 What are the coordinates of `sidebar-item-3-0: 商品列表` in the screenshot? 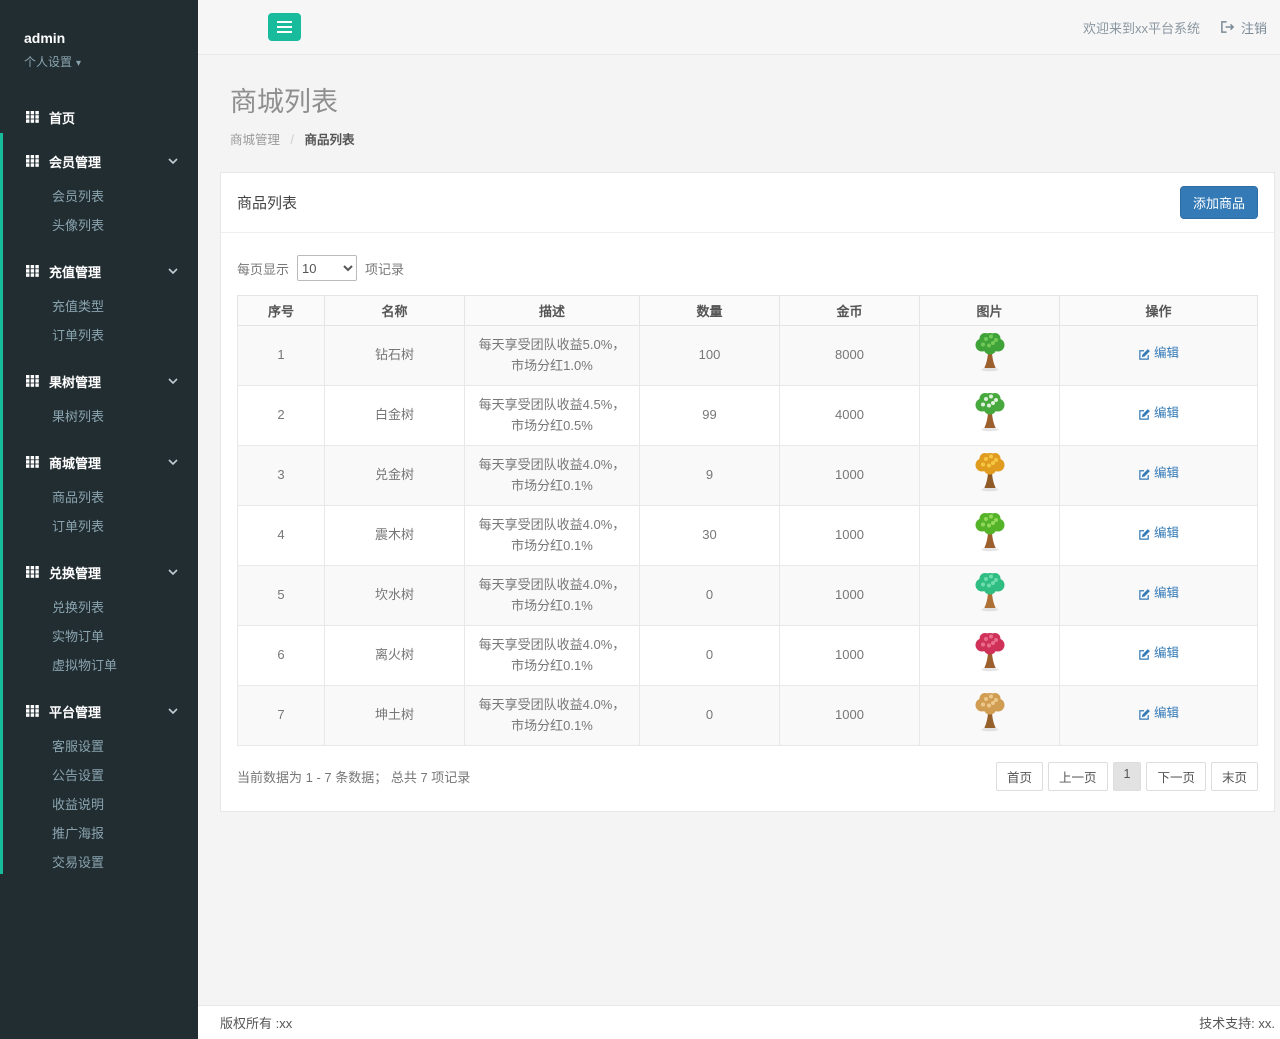 It's located at (78, 497).